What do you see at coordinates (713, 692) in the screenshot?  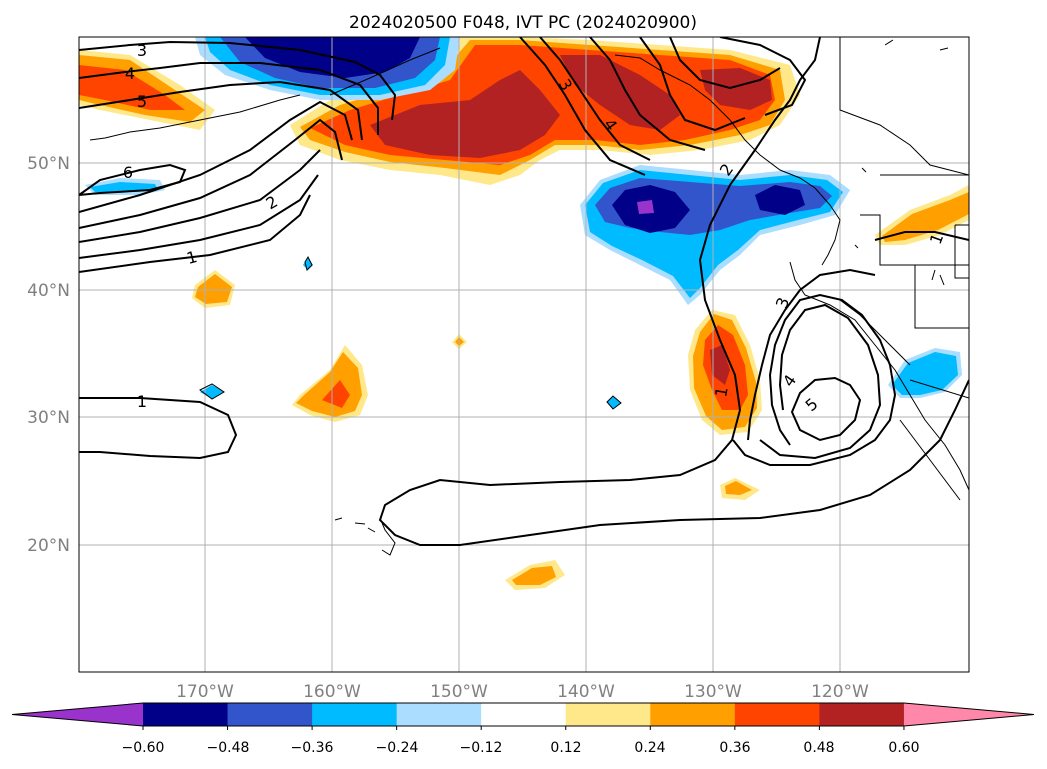 I see `lon-label: 130°W` at bounding box center [713, 692].